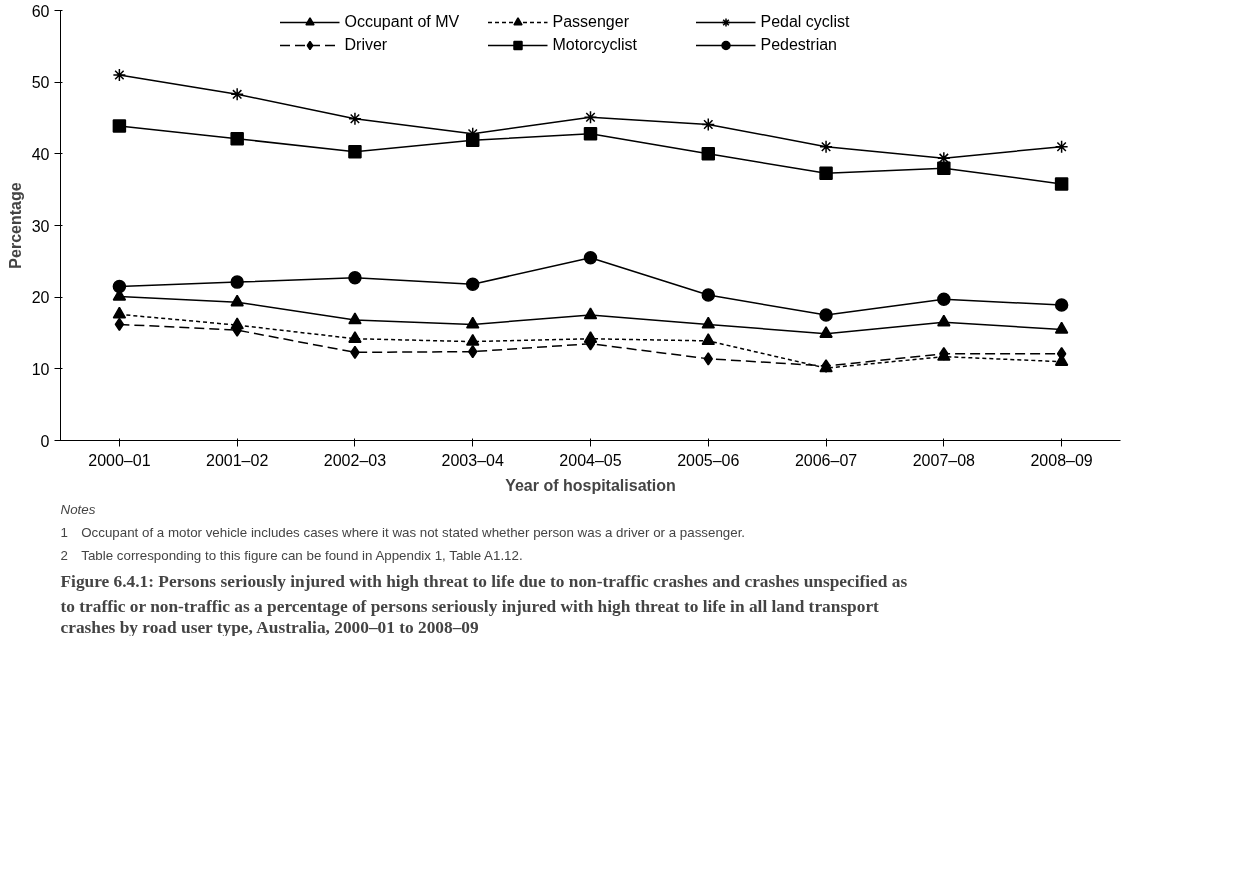  Describe the element at coordinates (595, 45) in the screenshot. I see `legend-label: Motorcyclist` at that location.